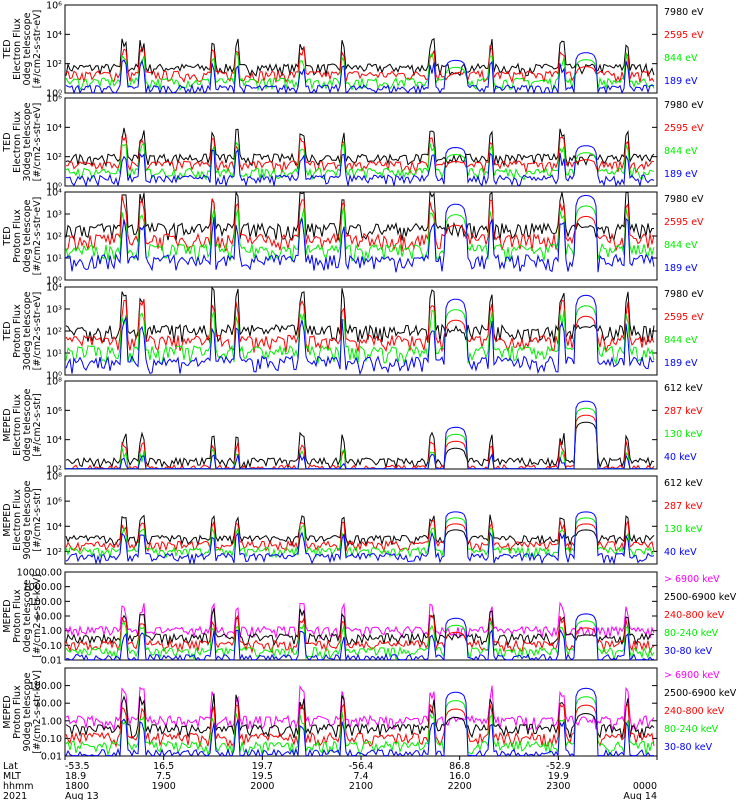  What do you see at coordinates (262, 786) in the screenshot?
I see `x-tick-label: 2000` at bounding box center [262, 786].